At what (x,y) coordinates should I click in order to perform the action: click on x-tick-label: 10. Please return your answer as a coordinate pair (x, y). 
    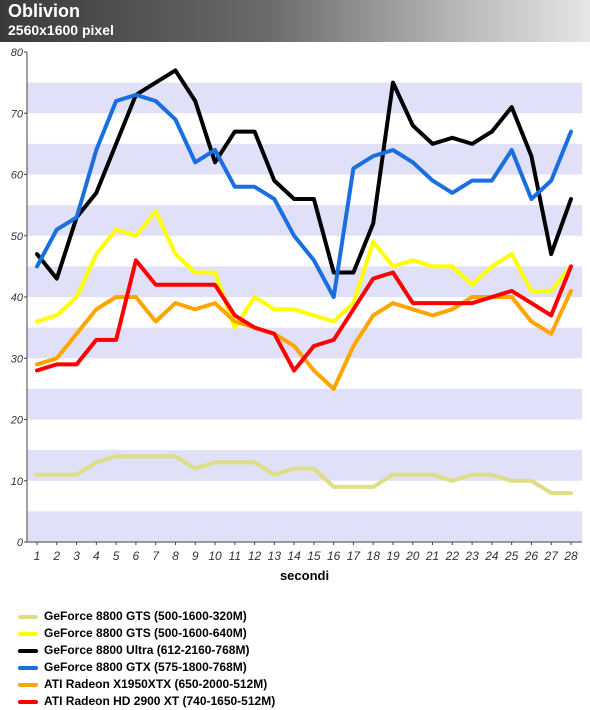
    Looking at the image, I should click on (215, 556).